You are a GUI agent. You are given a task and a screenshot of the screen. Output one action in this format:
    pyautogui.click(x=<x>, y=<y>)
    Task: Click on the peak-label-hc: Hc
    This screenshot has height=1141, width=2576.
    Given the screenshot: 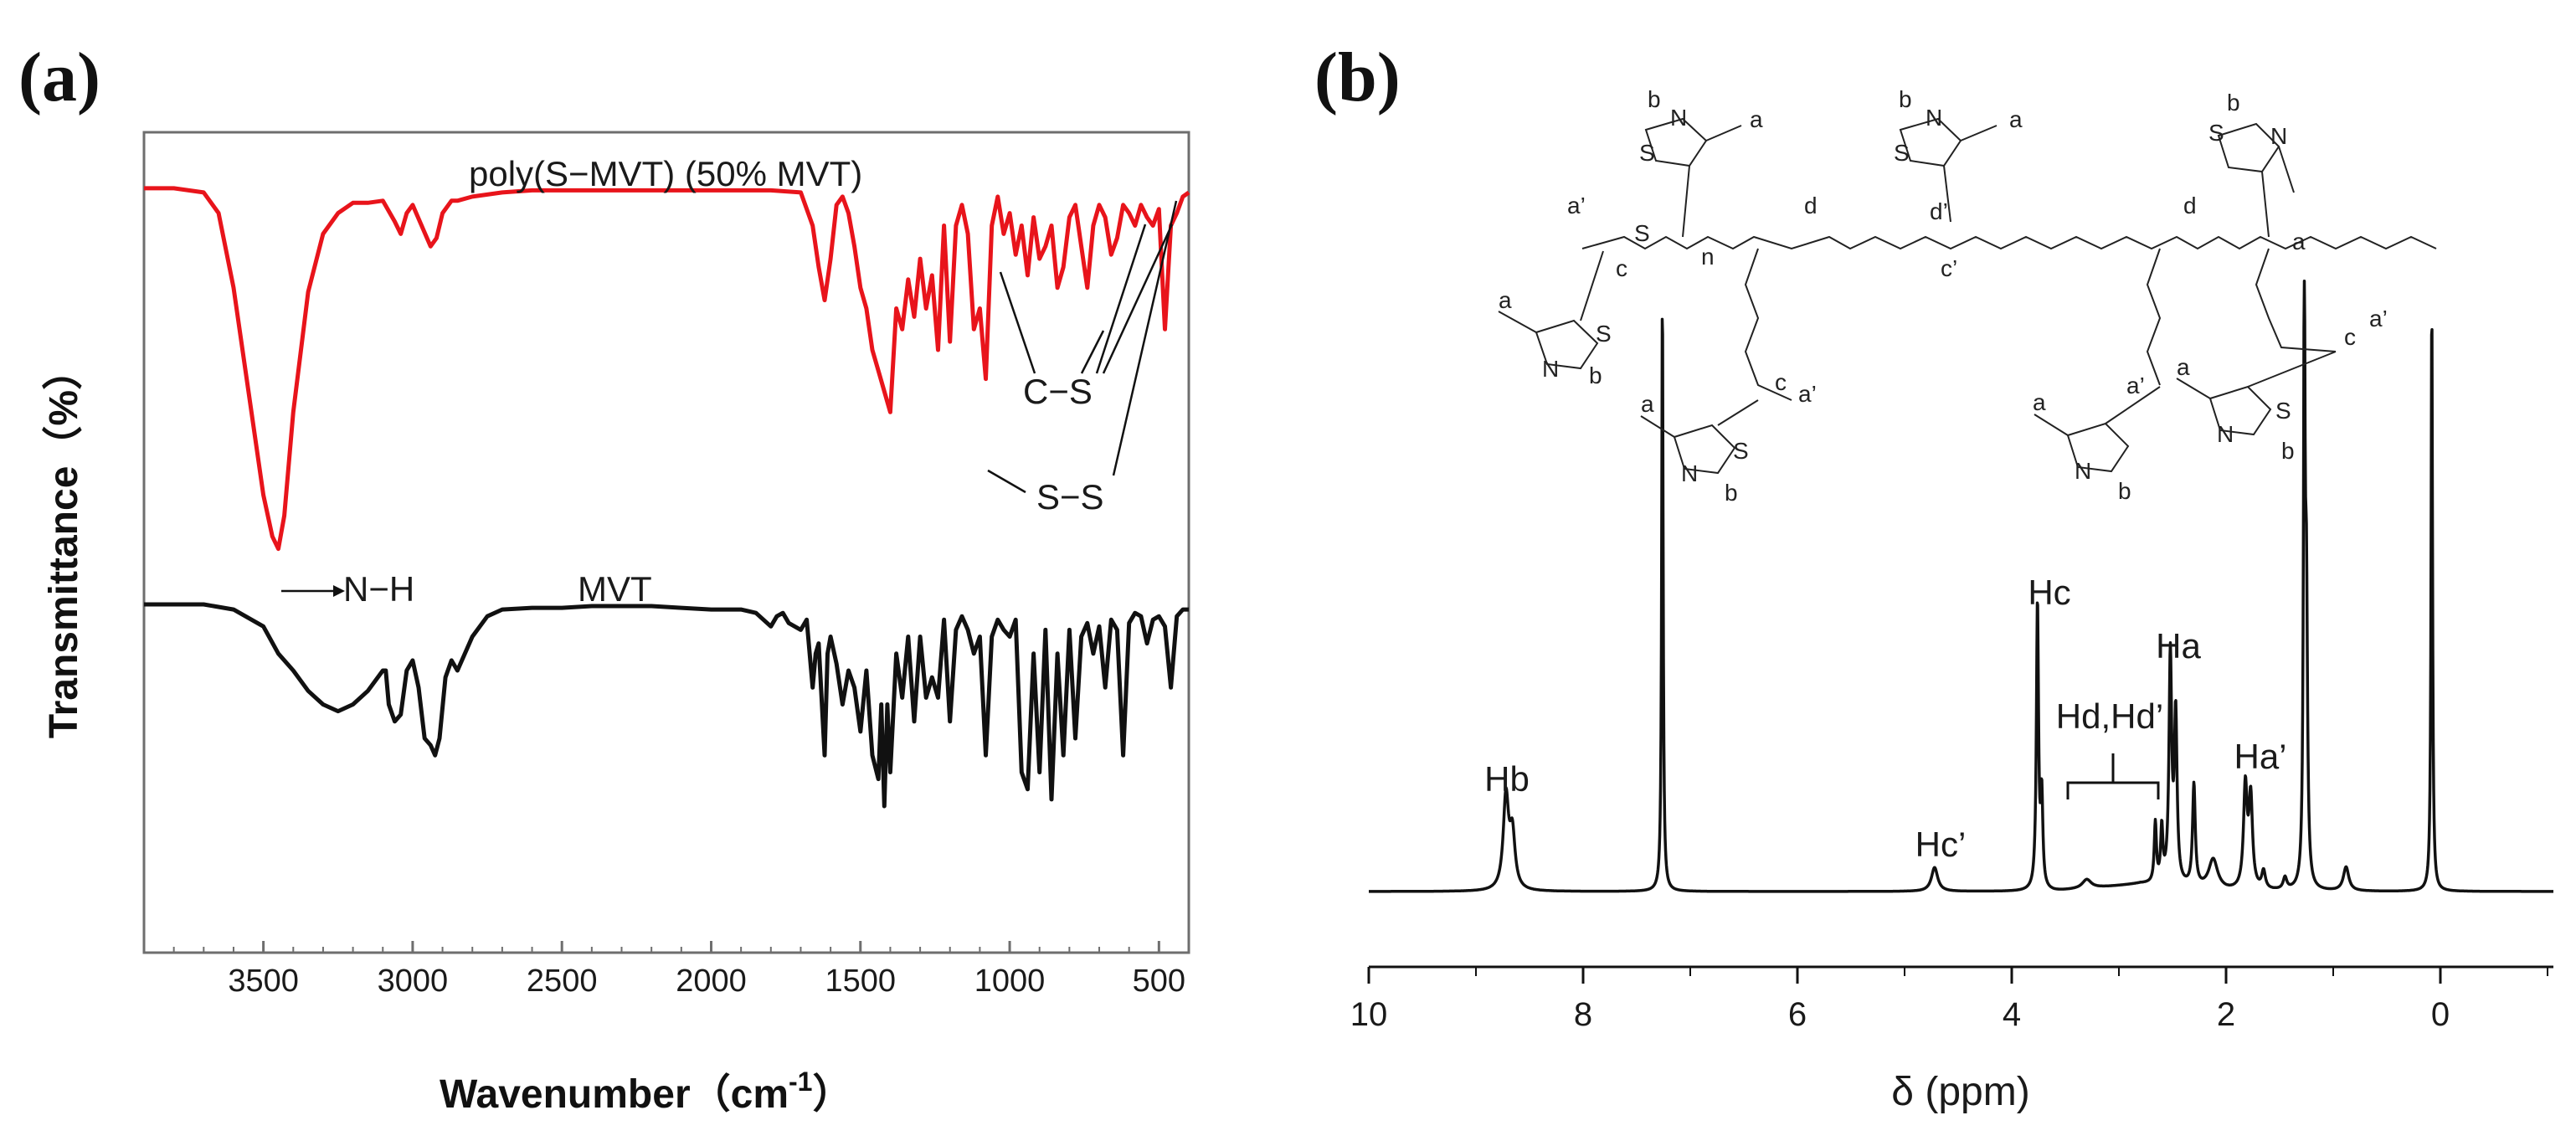 What is the action you would take?
    pyautogui.click(x=2049, y=592)
    